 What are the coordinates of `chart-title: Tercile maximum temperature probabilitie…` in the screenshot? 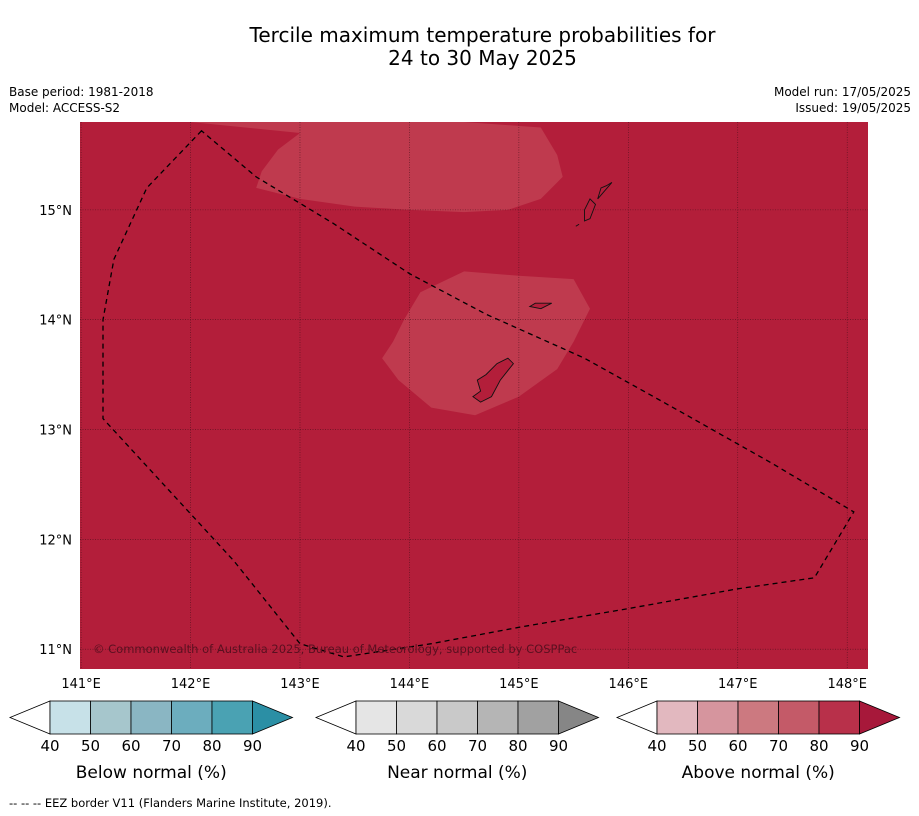 It's located at (459, 47).